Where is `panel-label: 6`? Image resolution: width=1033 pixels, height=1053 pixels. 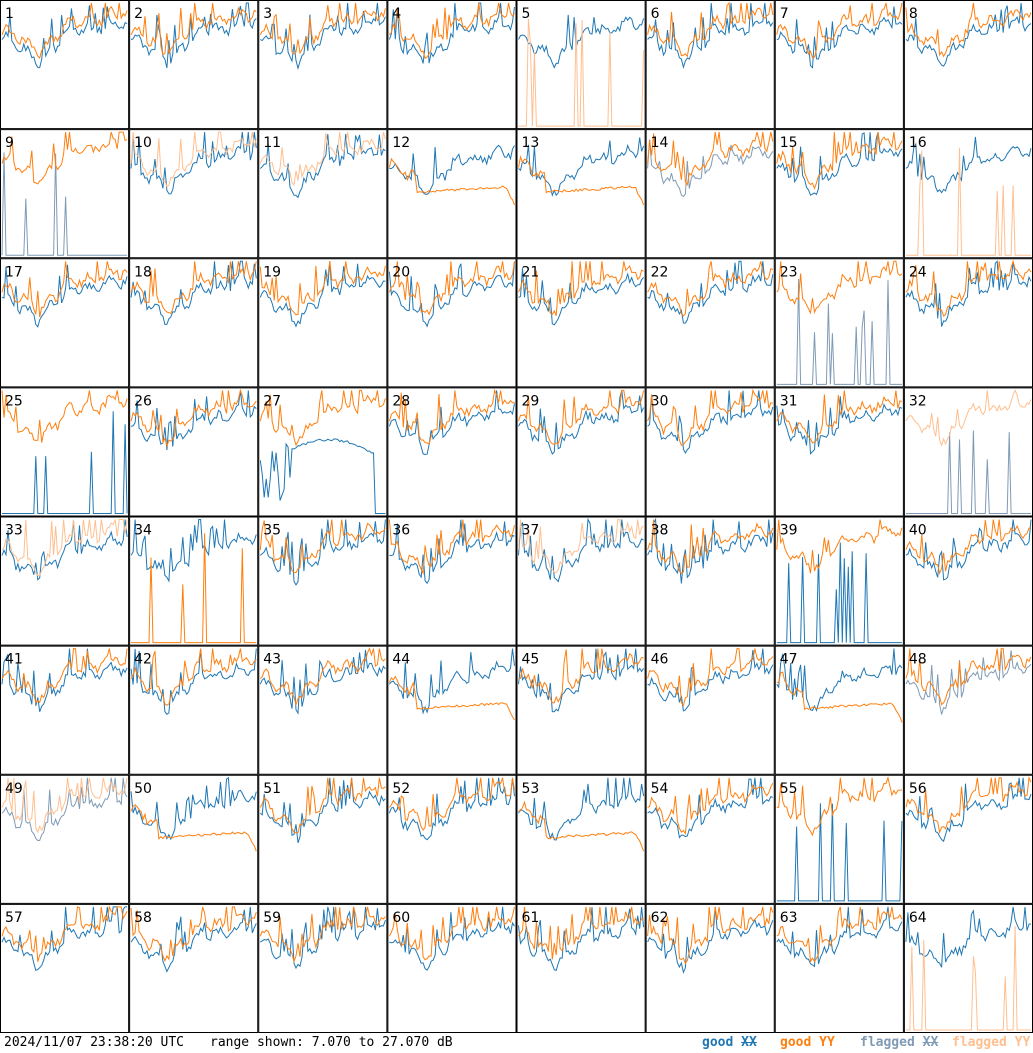
panel-label: 6 is located at coordinates (655, 14).